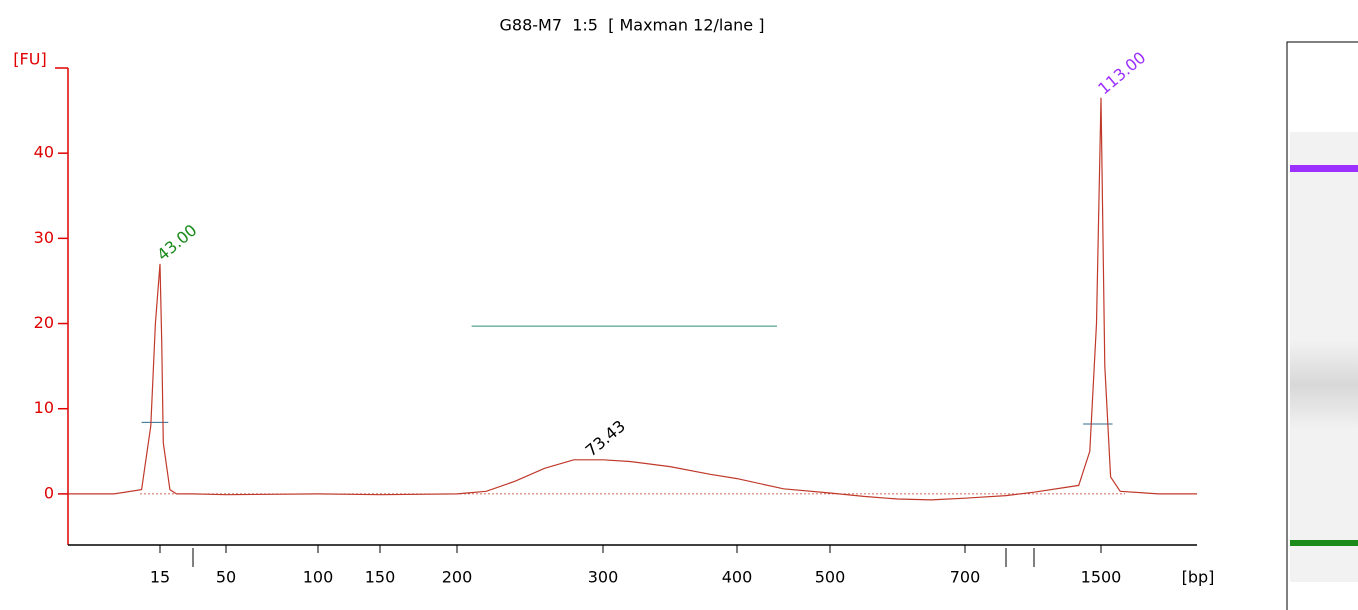 The image size is (1358, 610). I want to click on y-tick-label: 10, so click(44, 407).